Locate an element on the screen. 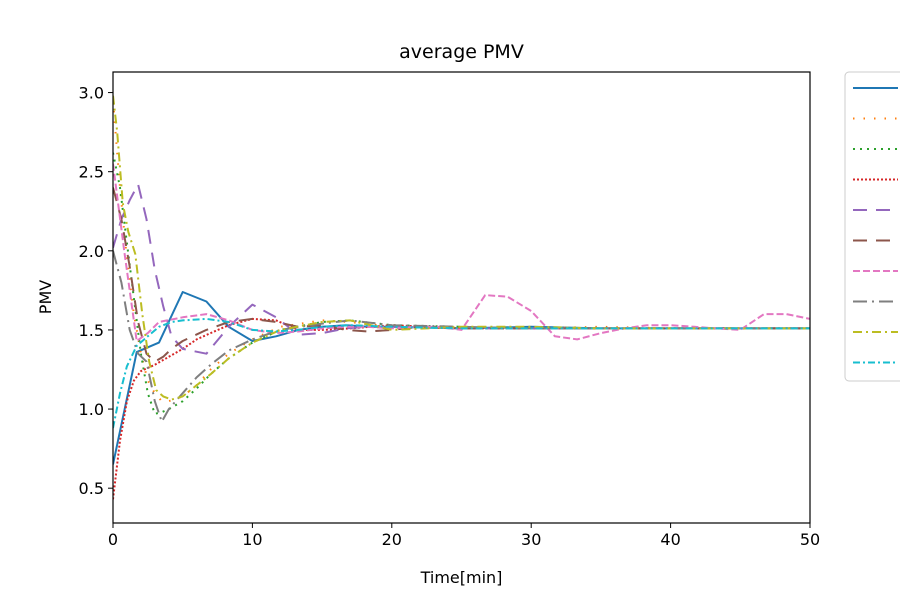 This screenshot has width=900, height=600. y-tick-label: 2.0 is located at coordinates (91, 251).